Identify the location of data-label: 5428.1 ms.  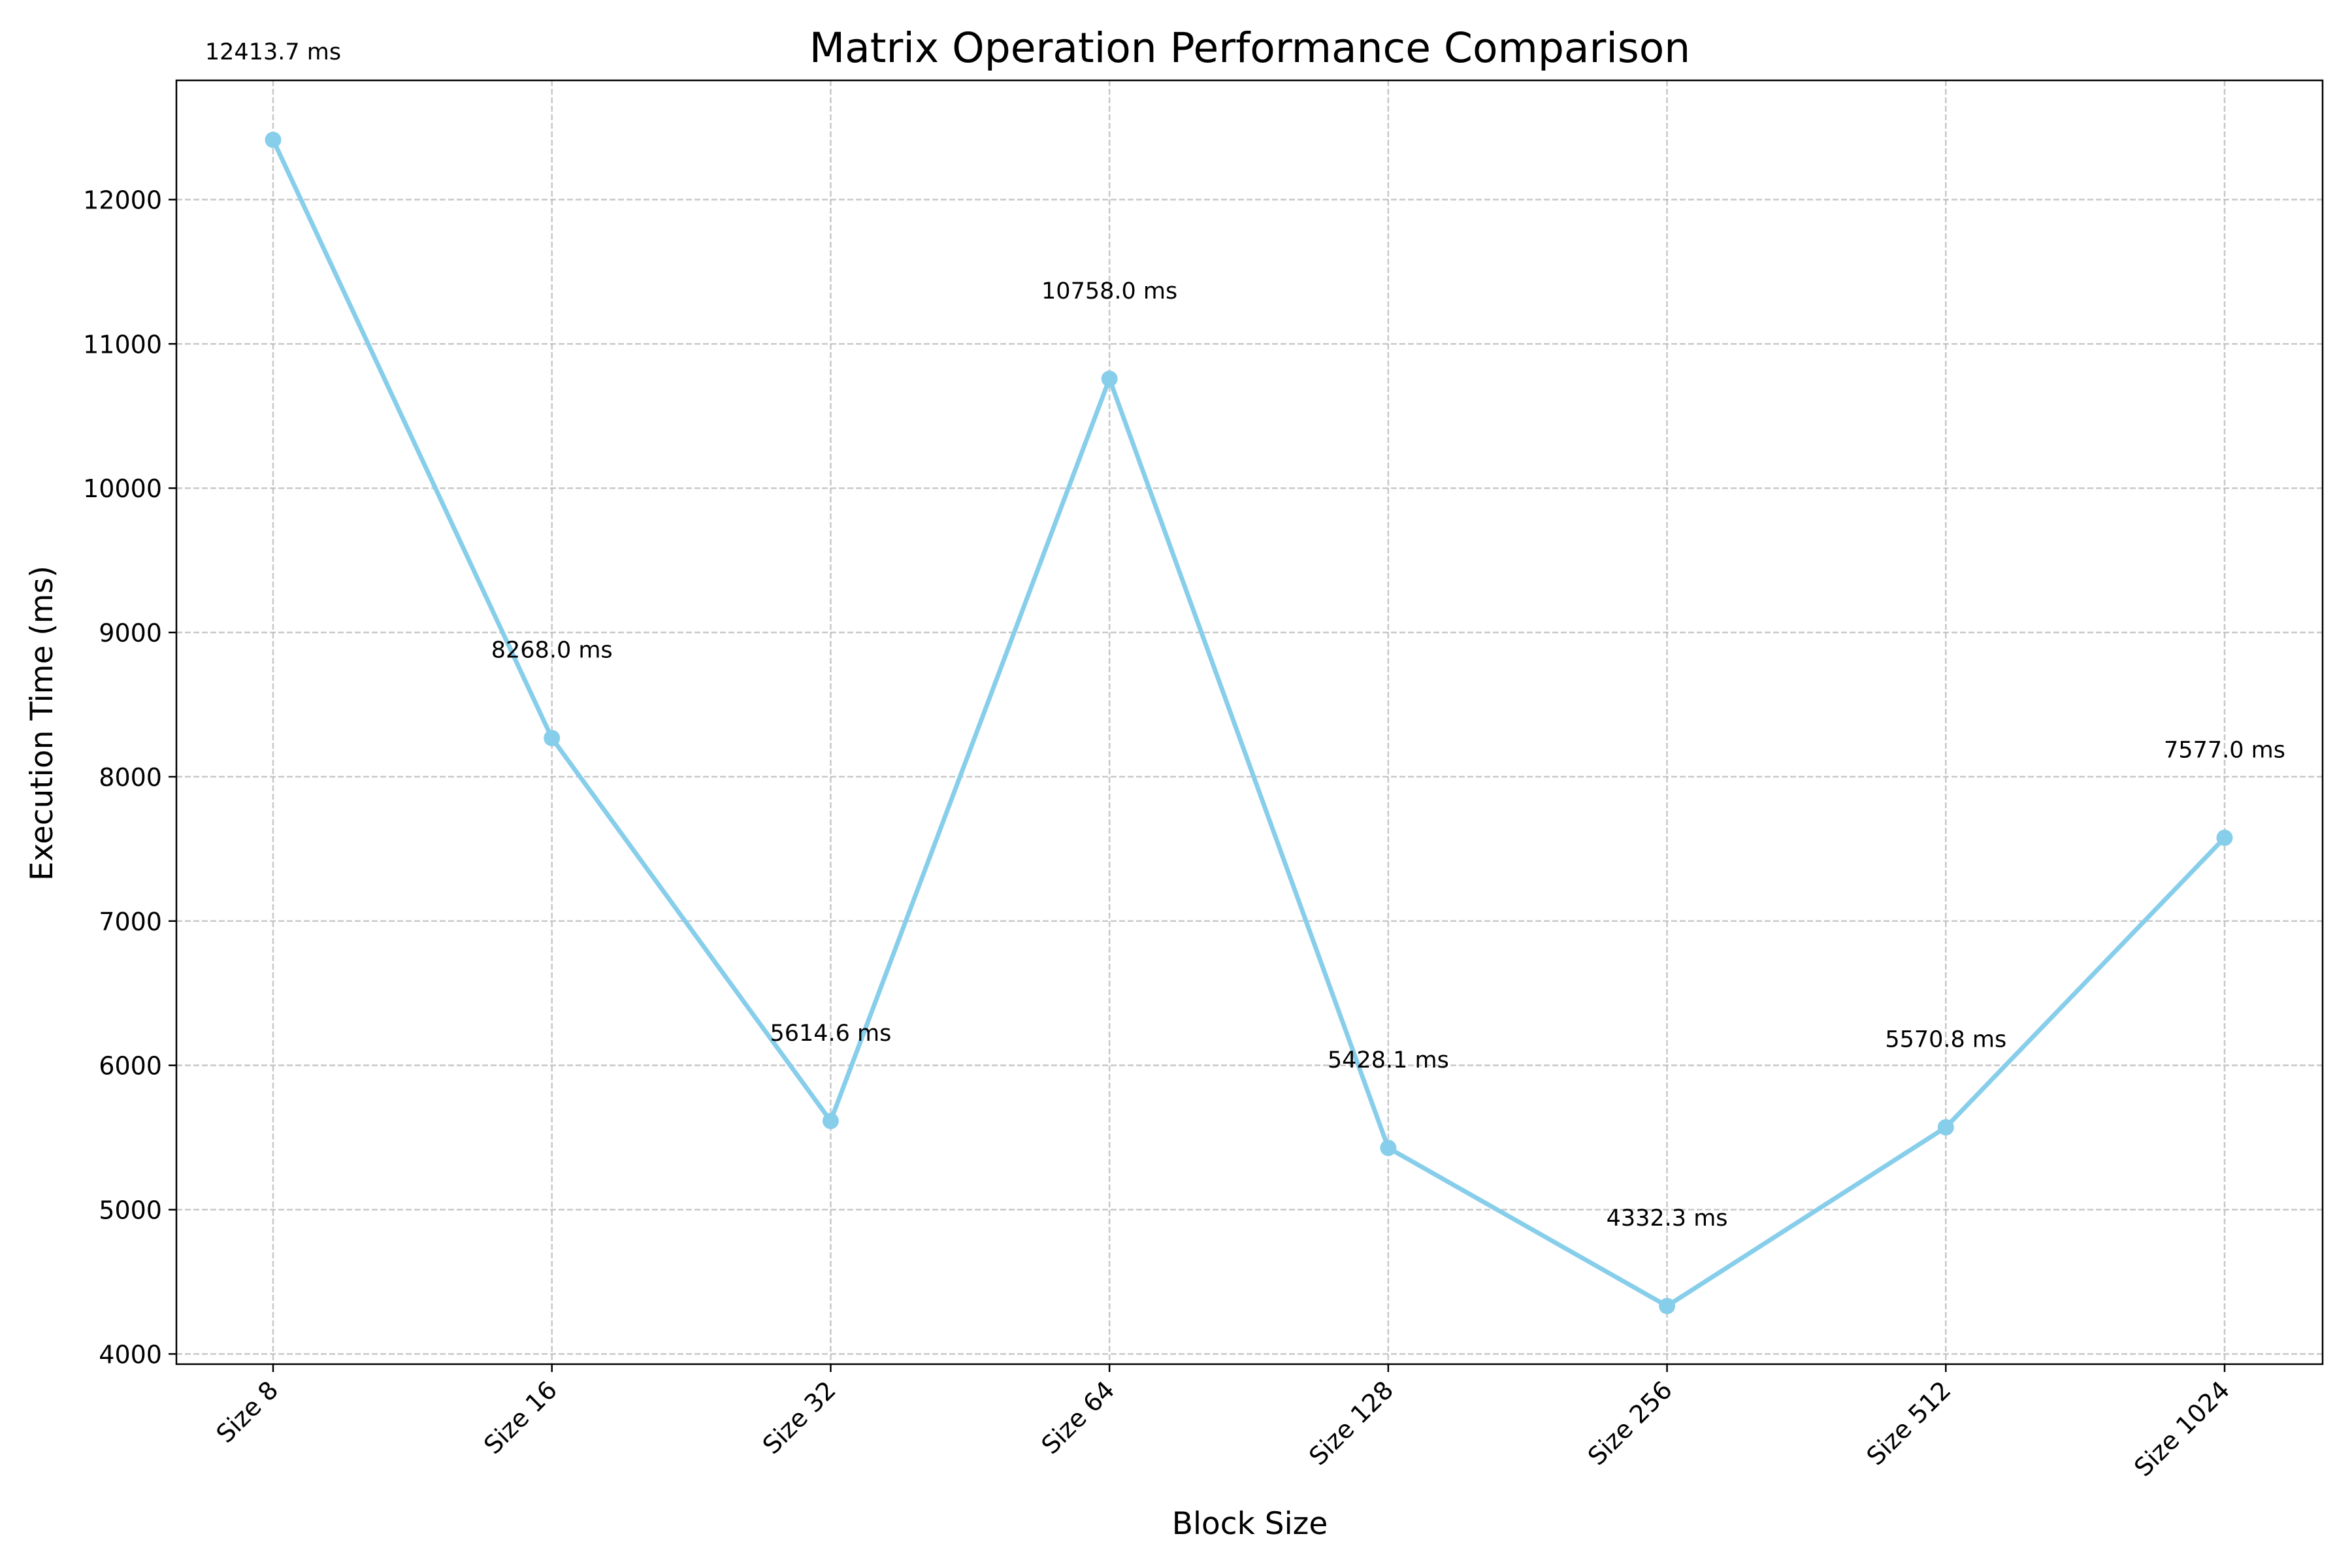
(1388, 1060).